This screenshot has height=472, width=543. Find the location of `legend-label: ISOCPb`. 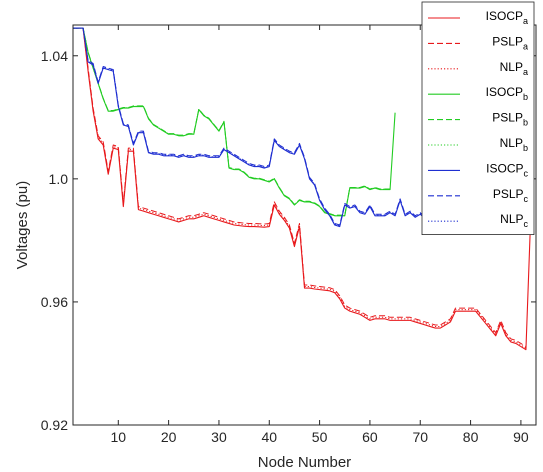

legend-label: ISOCPb is located at coordinates (507, 93).